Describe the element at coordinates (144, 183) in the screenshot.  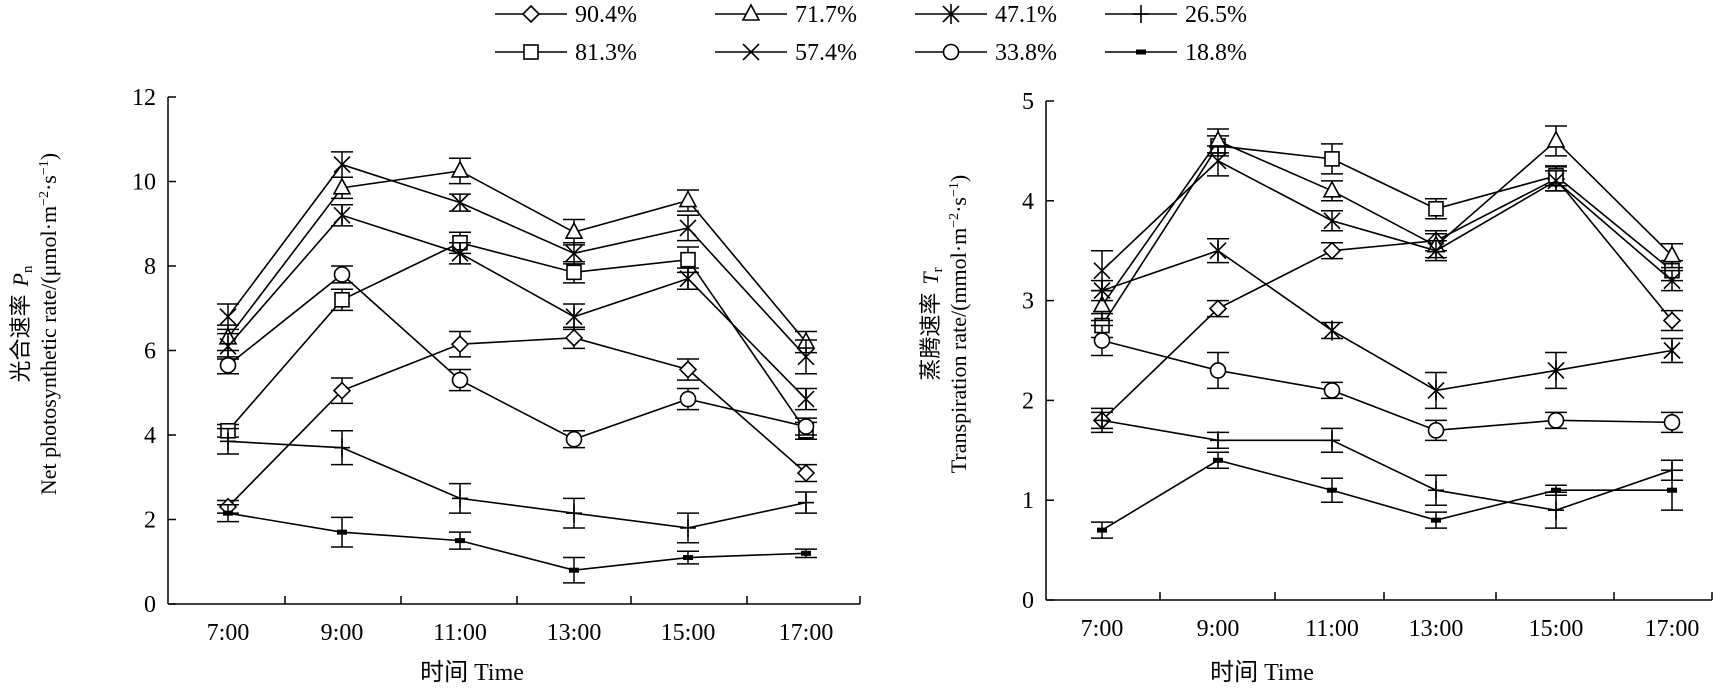
I see `y-tick-label: 10` at that location.